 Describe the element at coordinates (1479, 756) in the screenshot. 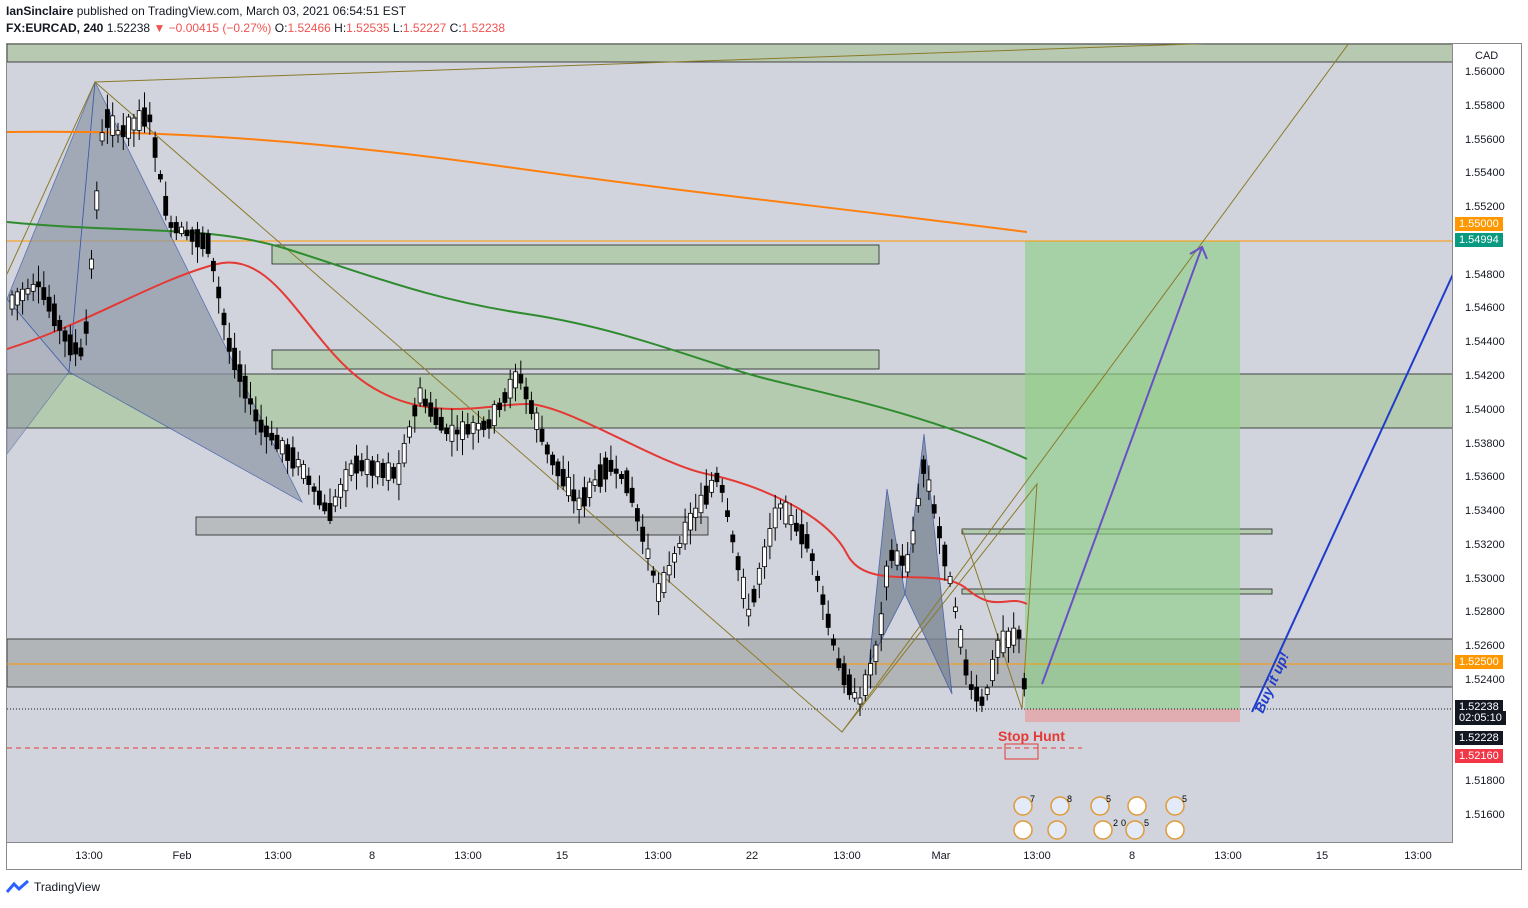

I see `price-badge: 1.52160` at that location.